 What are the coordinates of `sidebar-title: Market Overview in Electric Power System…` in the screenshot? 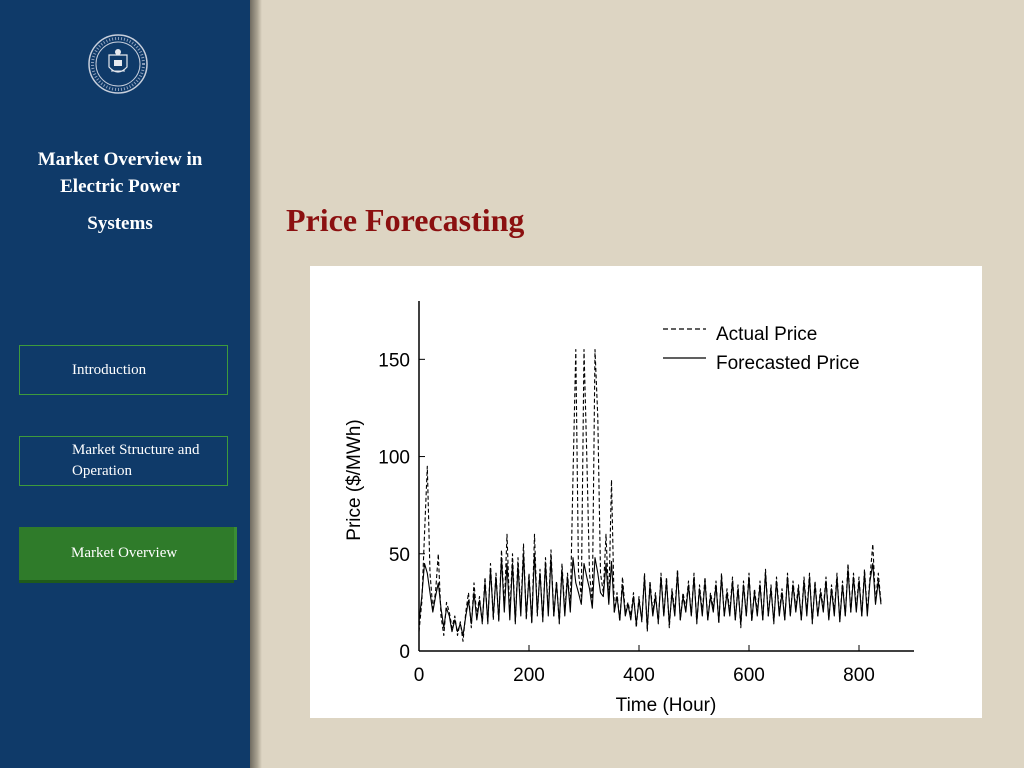 It's located at (120, 191).